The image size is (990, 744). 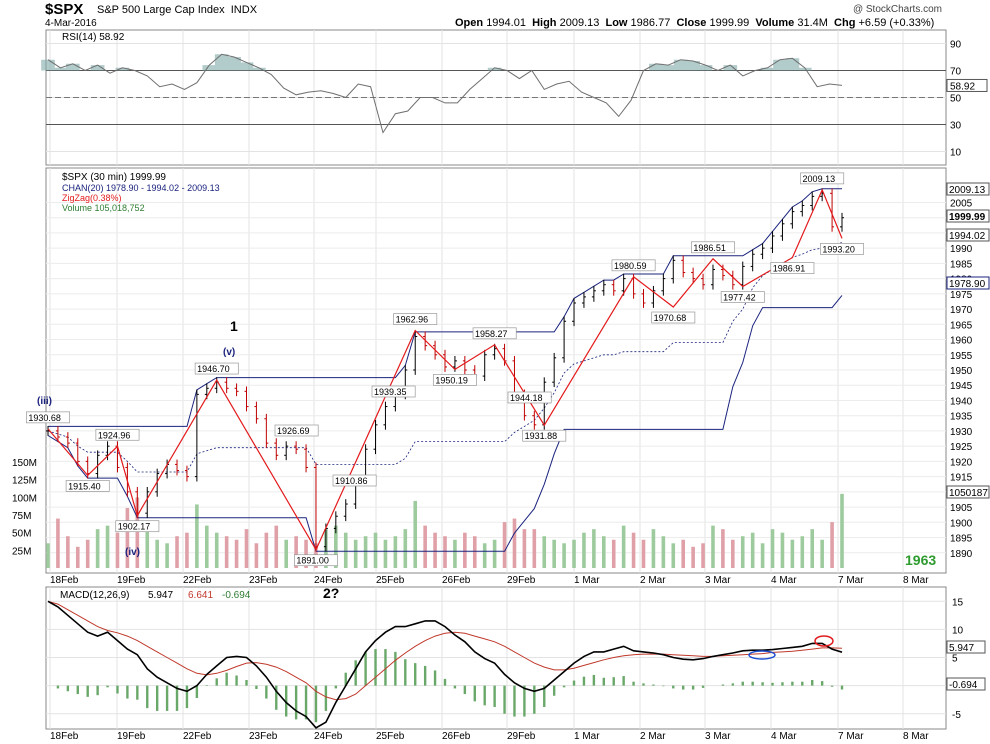 I want to click on macd-last-box, so click(x=966, y=647).